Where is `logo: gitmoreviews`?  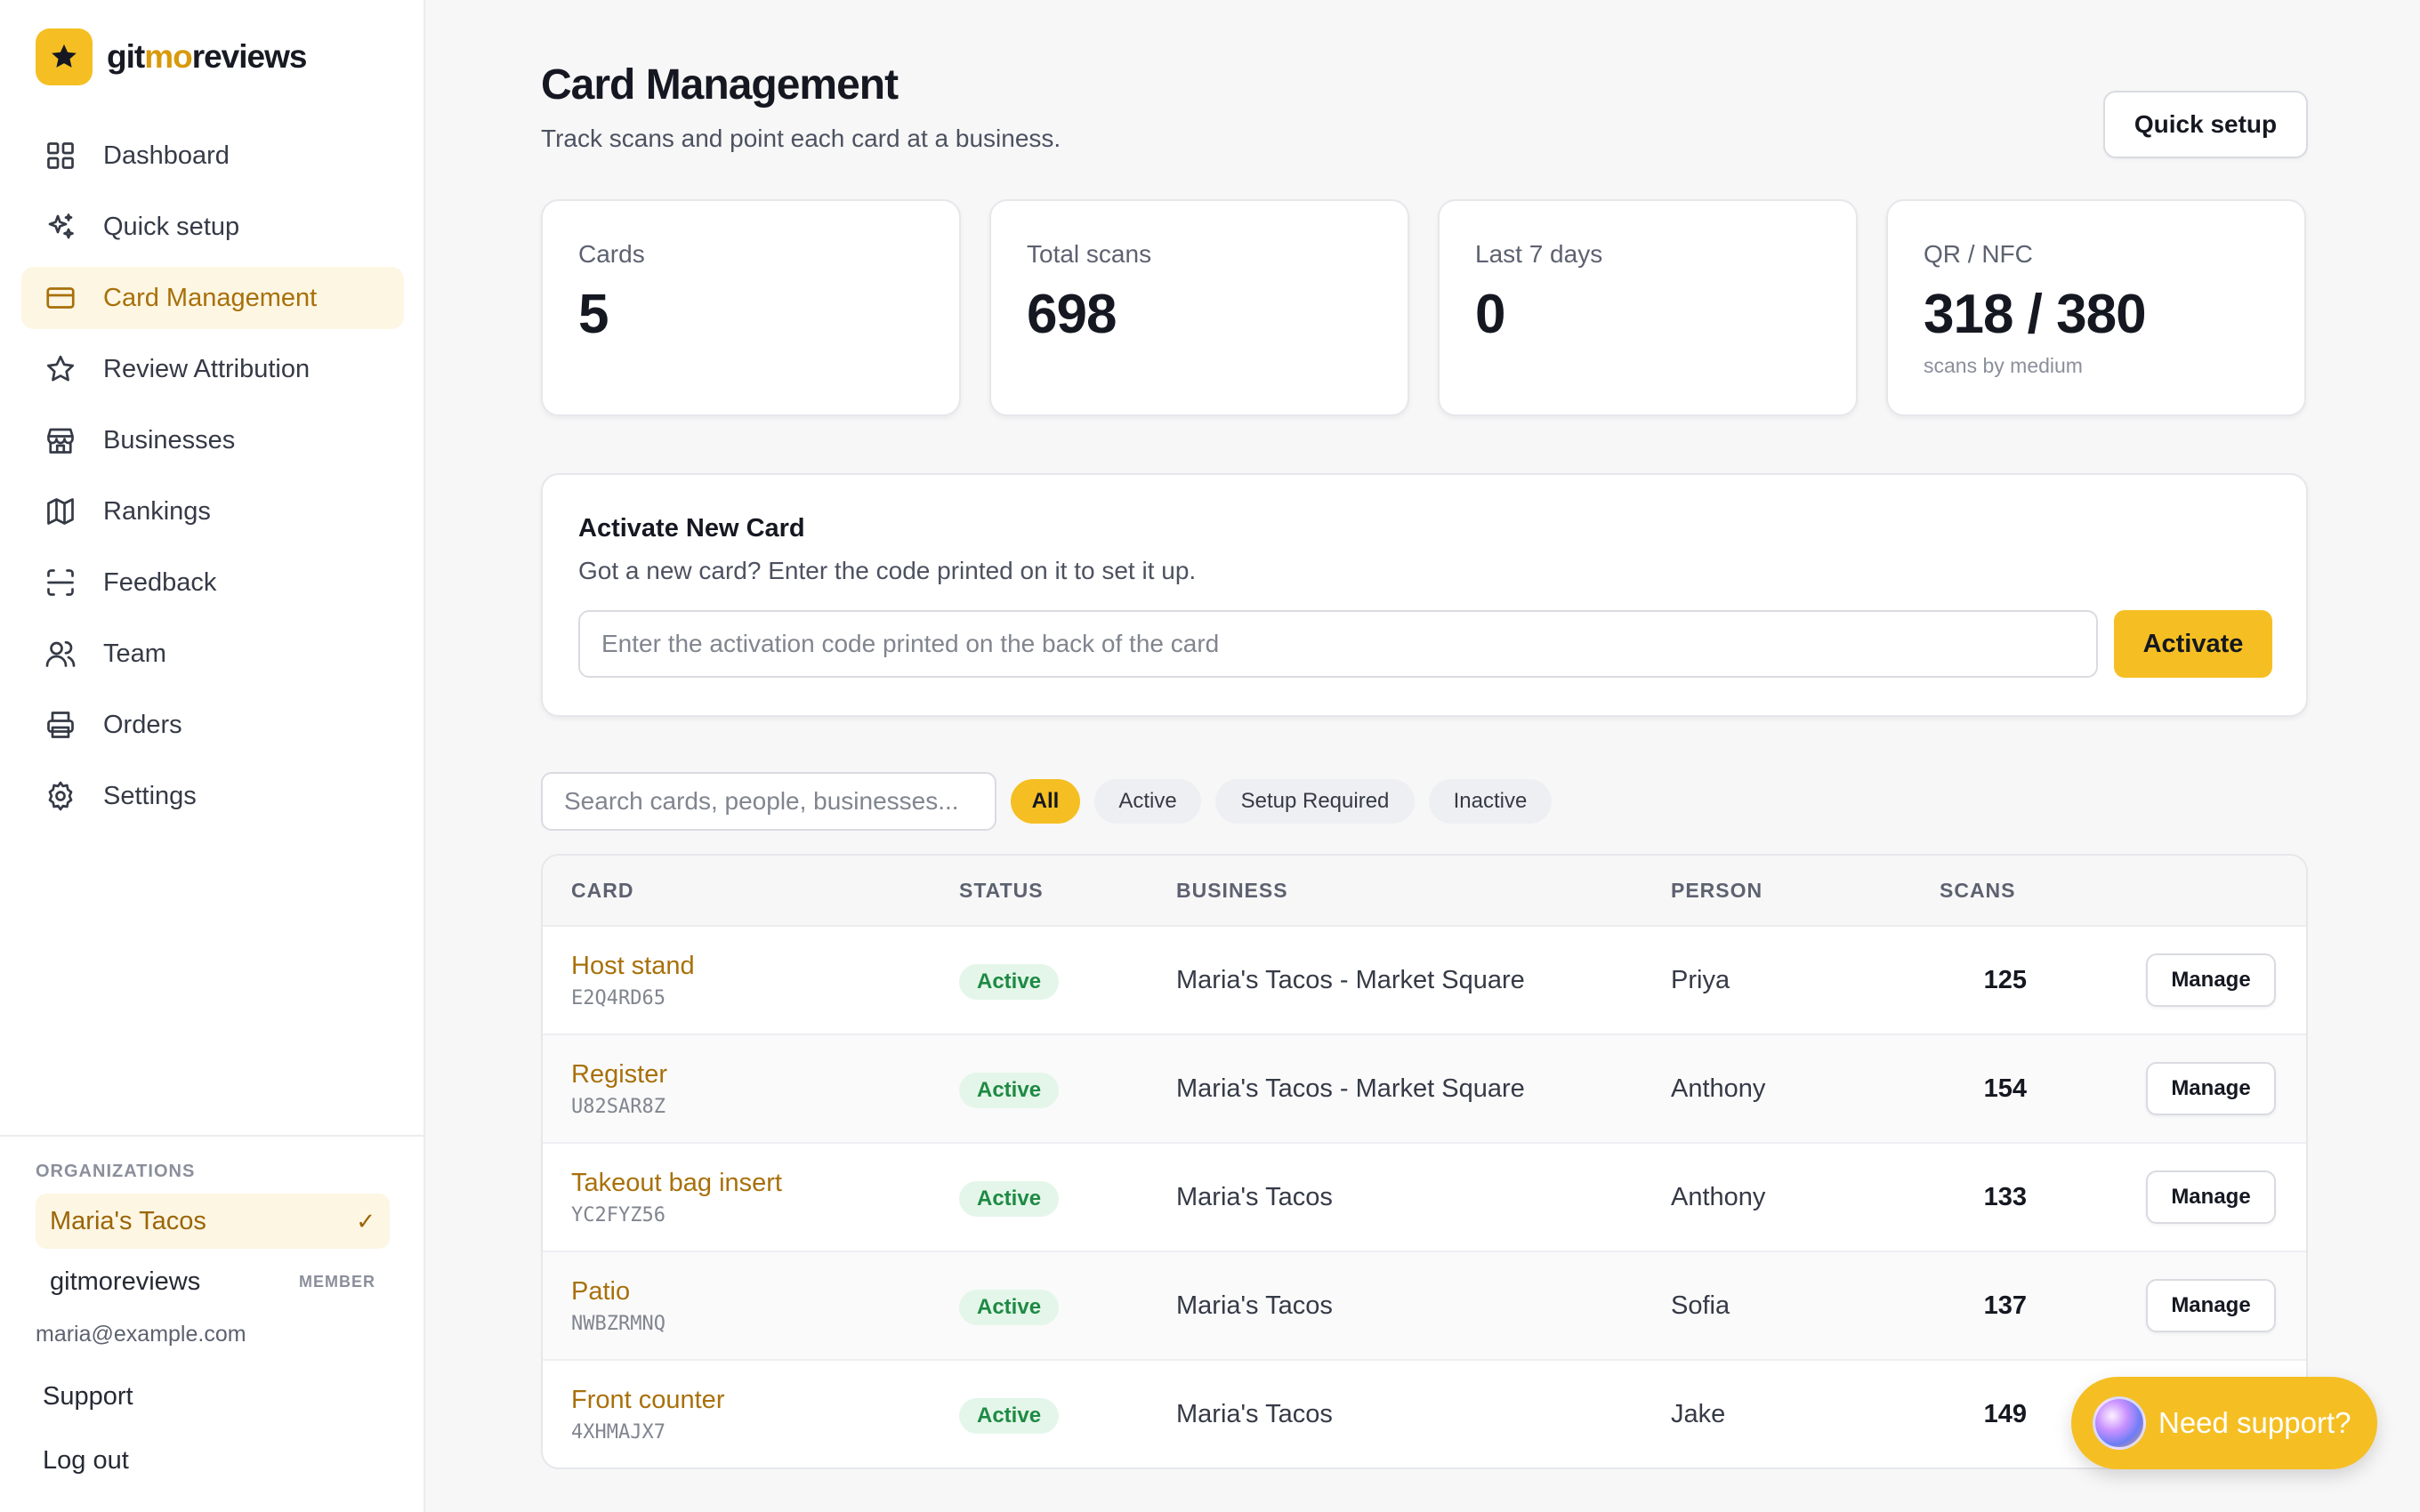 logo: gitmoreviews is located at coordinates (171, 56).